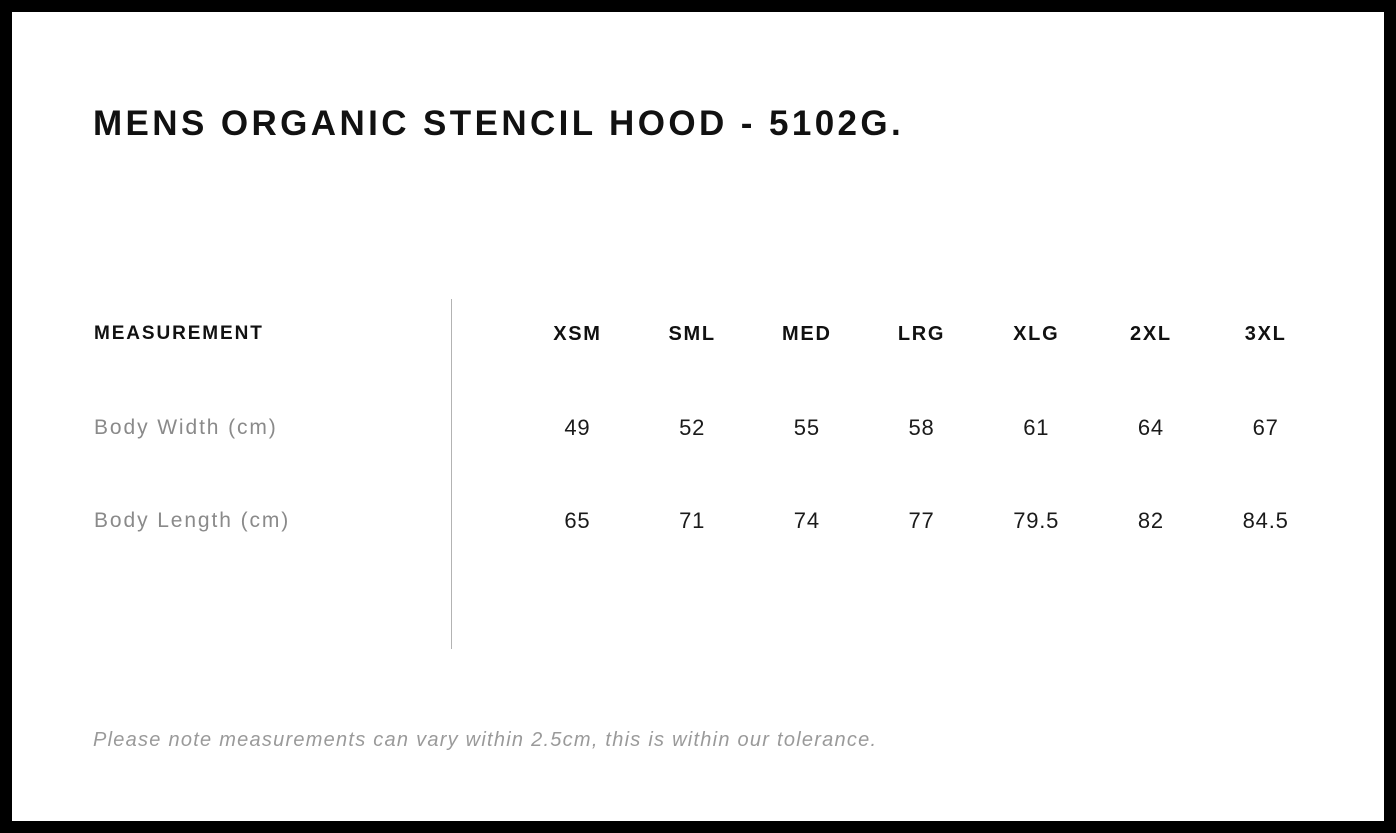  Describe the element at coordinates (806, 427) in the screenshot. I see `cell-body-width-med: 55` at that location.